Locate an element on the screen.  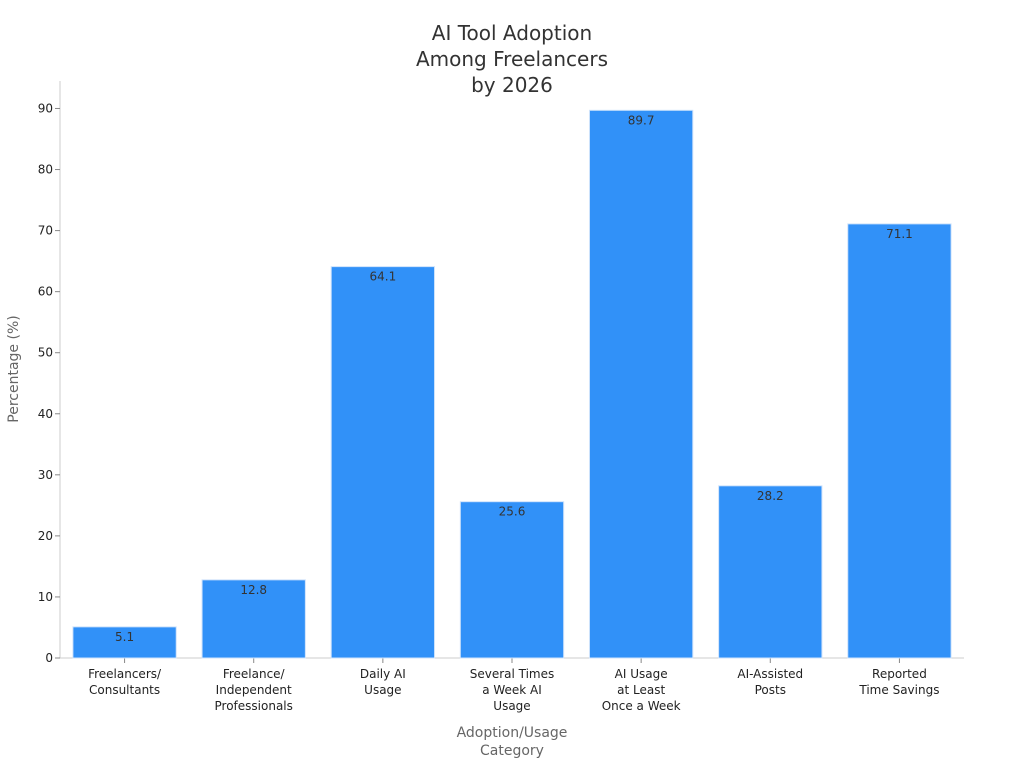
x-tick-label-line: Consultants is located at coordinates (124, 690).